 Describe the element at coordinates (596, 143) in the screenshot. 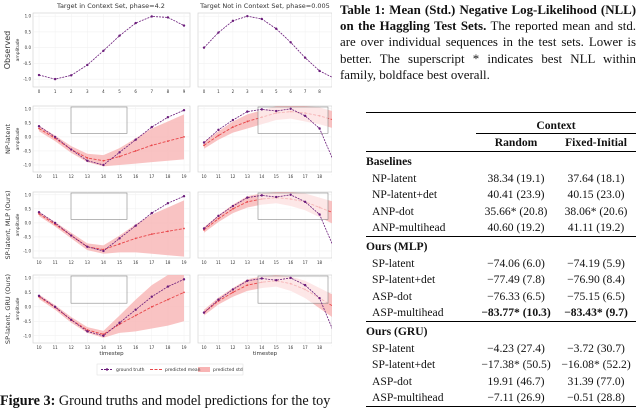

I see `col-header-fixed: Fixed-Initial` at that location.